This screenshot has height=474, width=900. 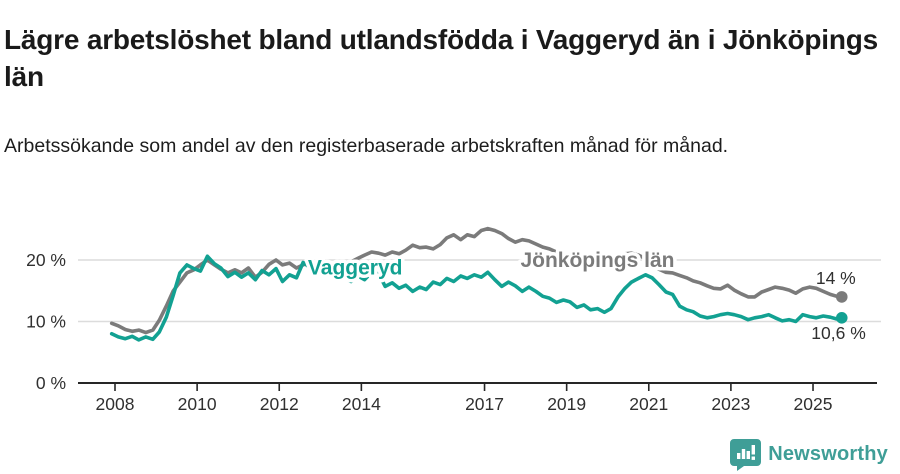 I want to click on x-axis-tick-label: 2019, so click(x=566, y=404).